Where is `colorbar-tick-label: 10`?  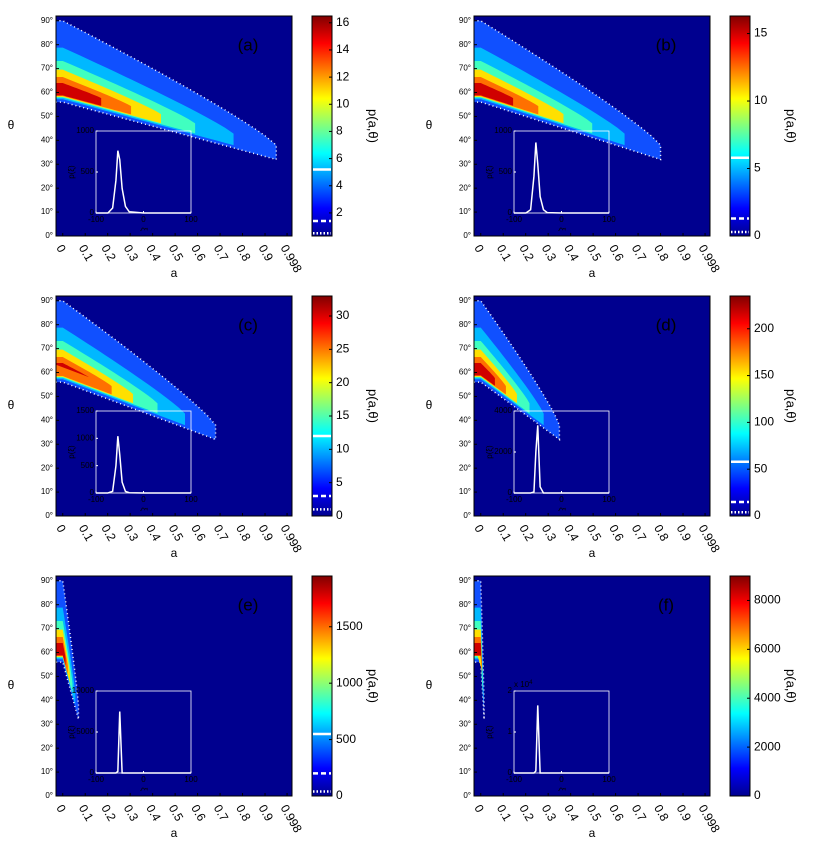
colorbar-tick-label: 10 is located at coordinates (343, 449).